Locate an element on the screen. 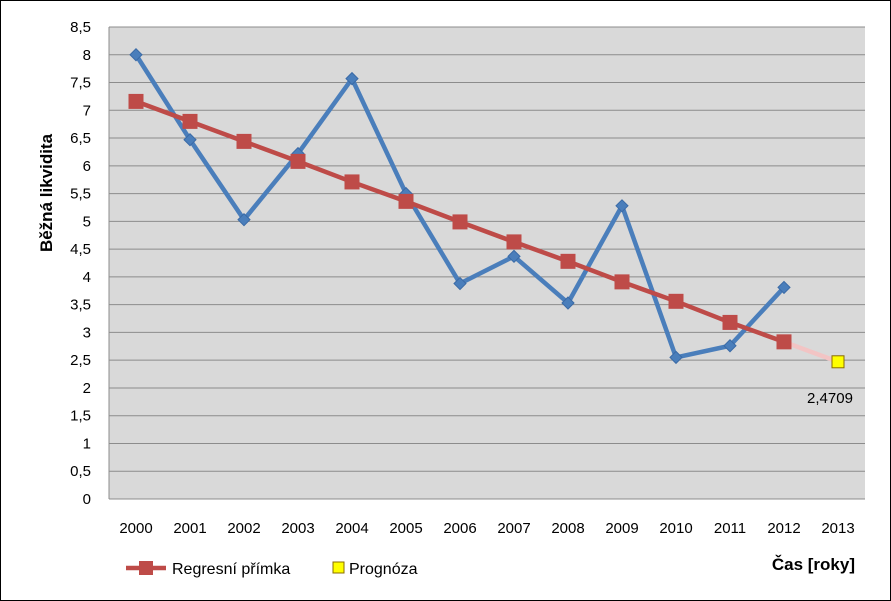  y-tick-label: 3,5 is located at coordinates (80, 305).